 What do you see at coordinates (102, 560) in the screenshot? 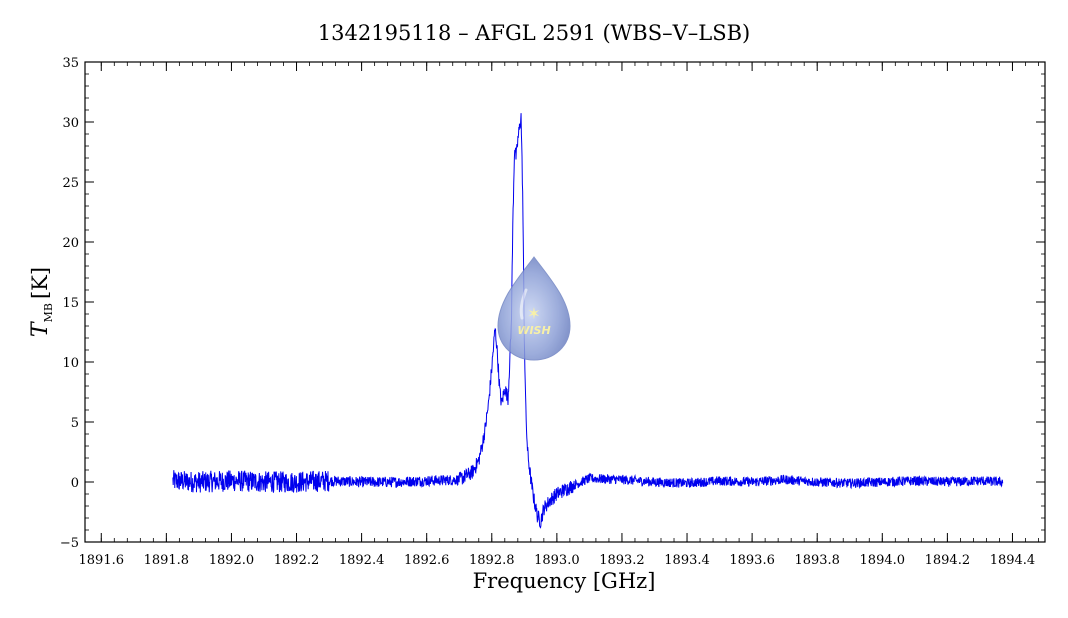
I see `x-tick-label: 1891.6` at bounding box center [102, 560].